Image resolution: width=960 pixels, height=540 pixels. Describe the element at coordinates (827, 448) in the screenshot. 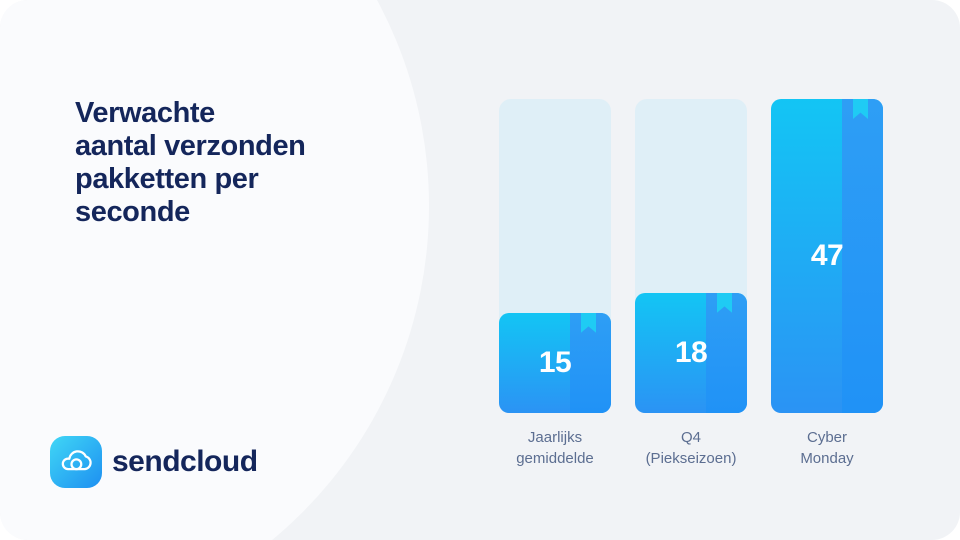

I see `category-label: Cyber Monday` at that location.